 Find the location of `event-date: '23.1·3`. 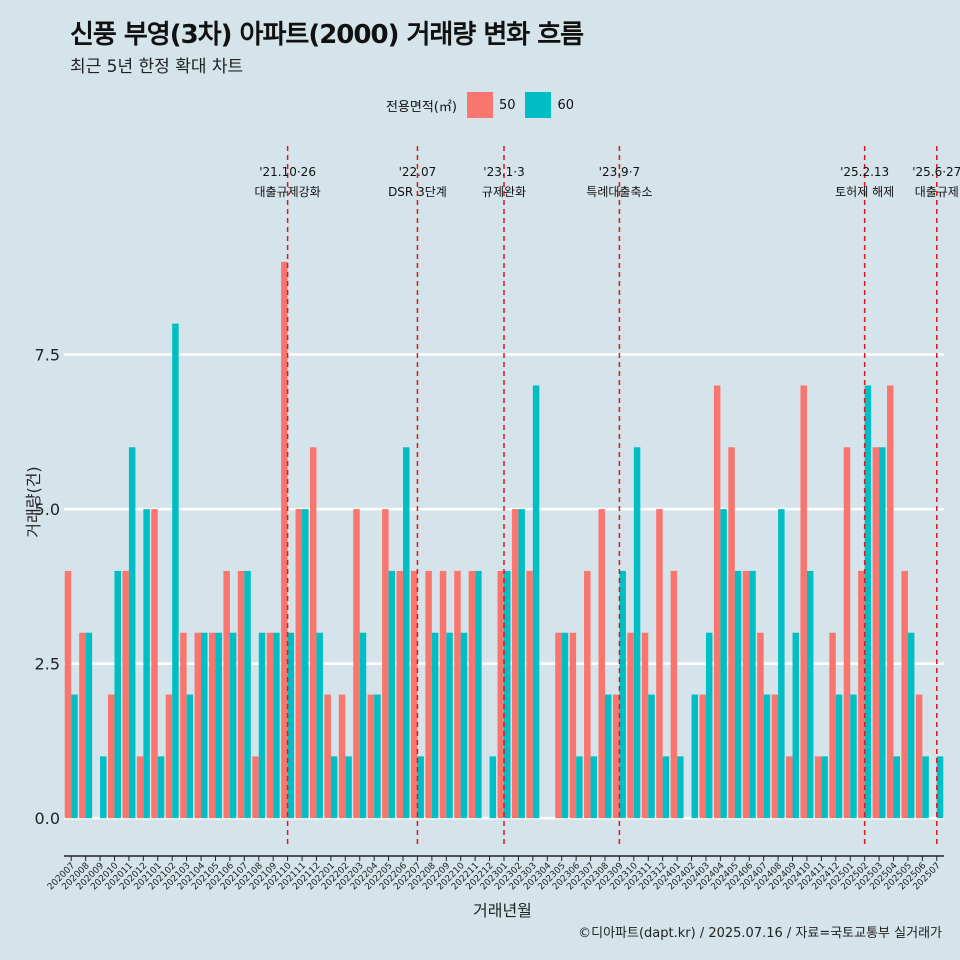

event-date: '23.1·3 is located at coordinates (503, 172).